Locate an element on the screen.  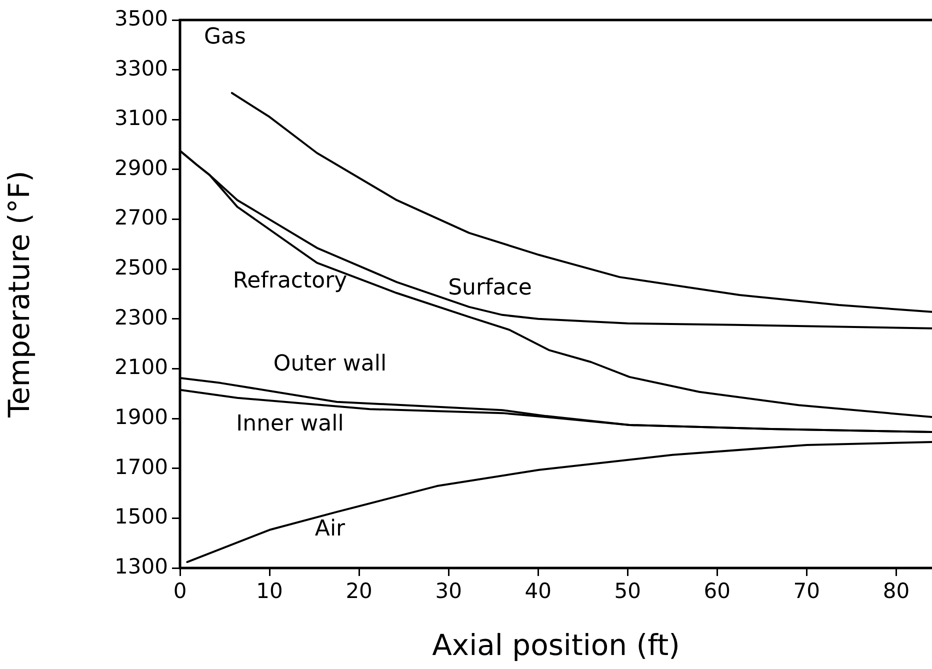
x-tick-label: 60 is located at coordinates (717, 591).